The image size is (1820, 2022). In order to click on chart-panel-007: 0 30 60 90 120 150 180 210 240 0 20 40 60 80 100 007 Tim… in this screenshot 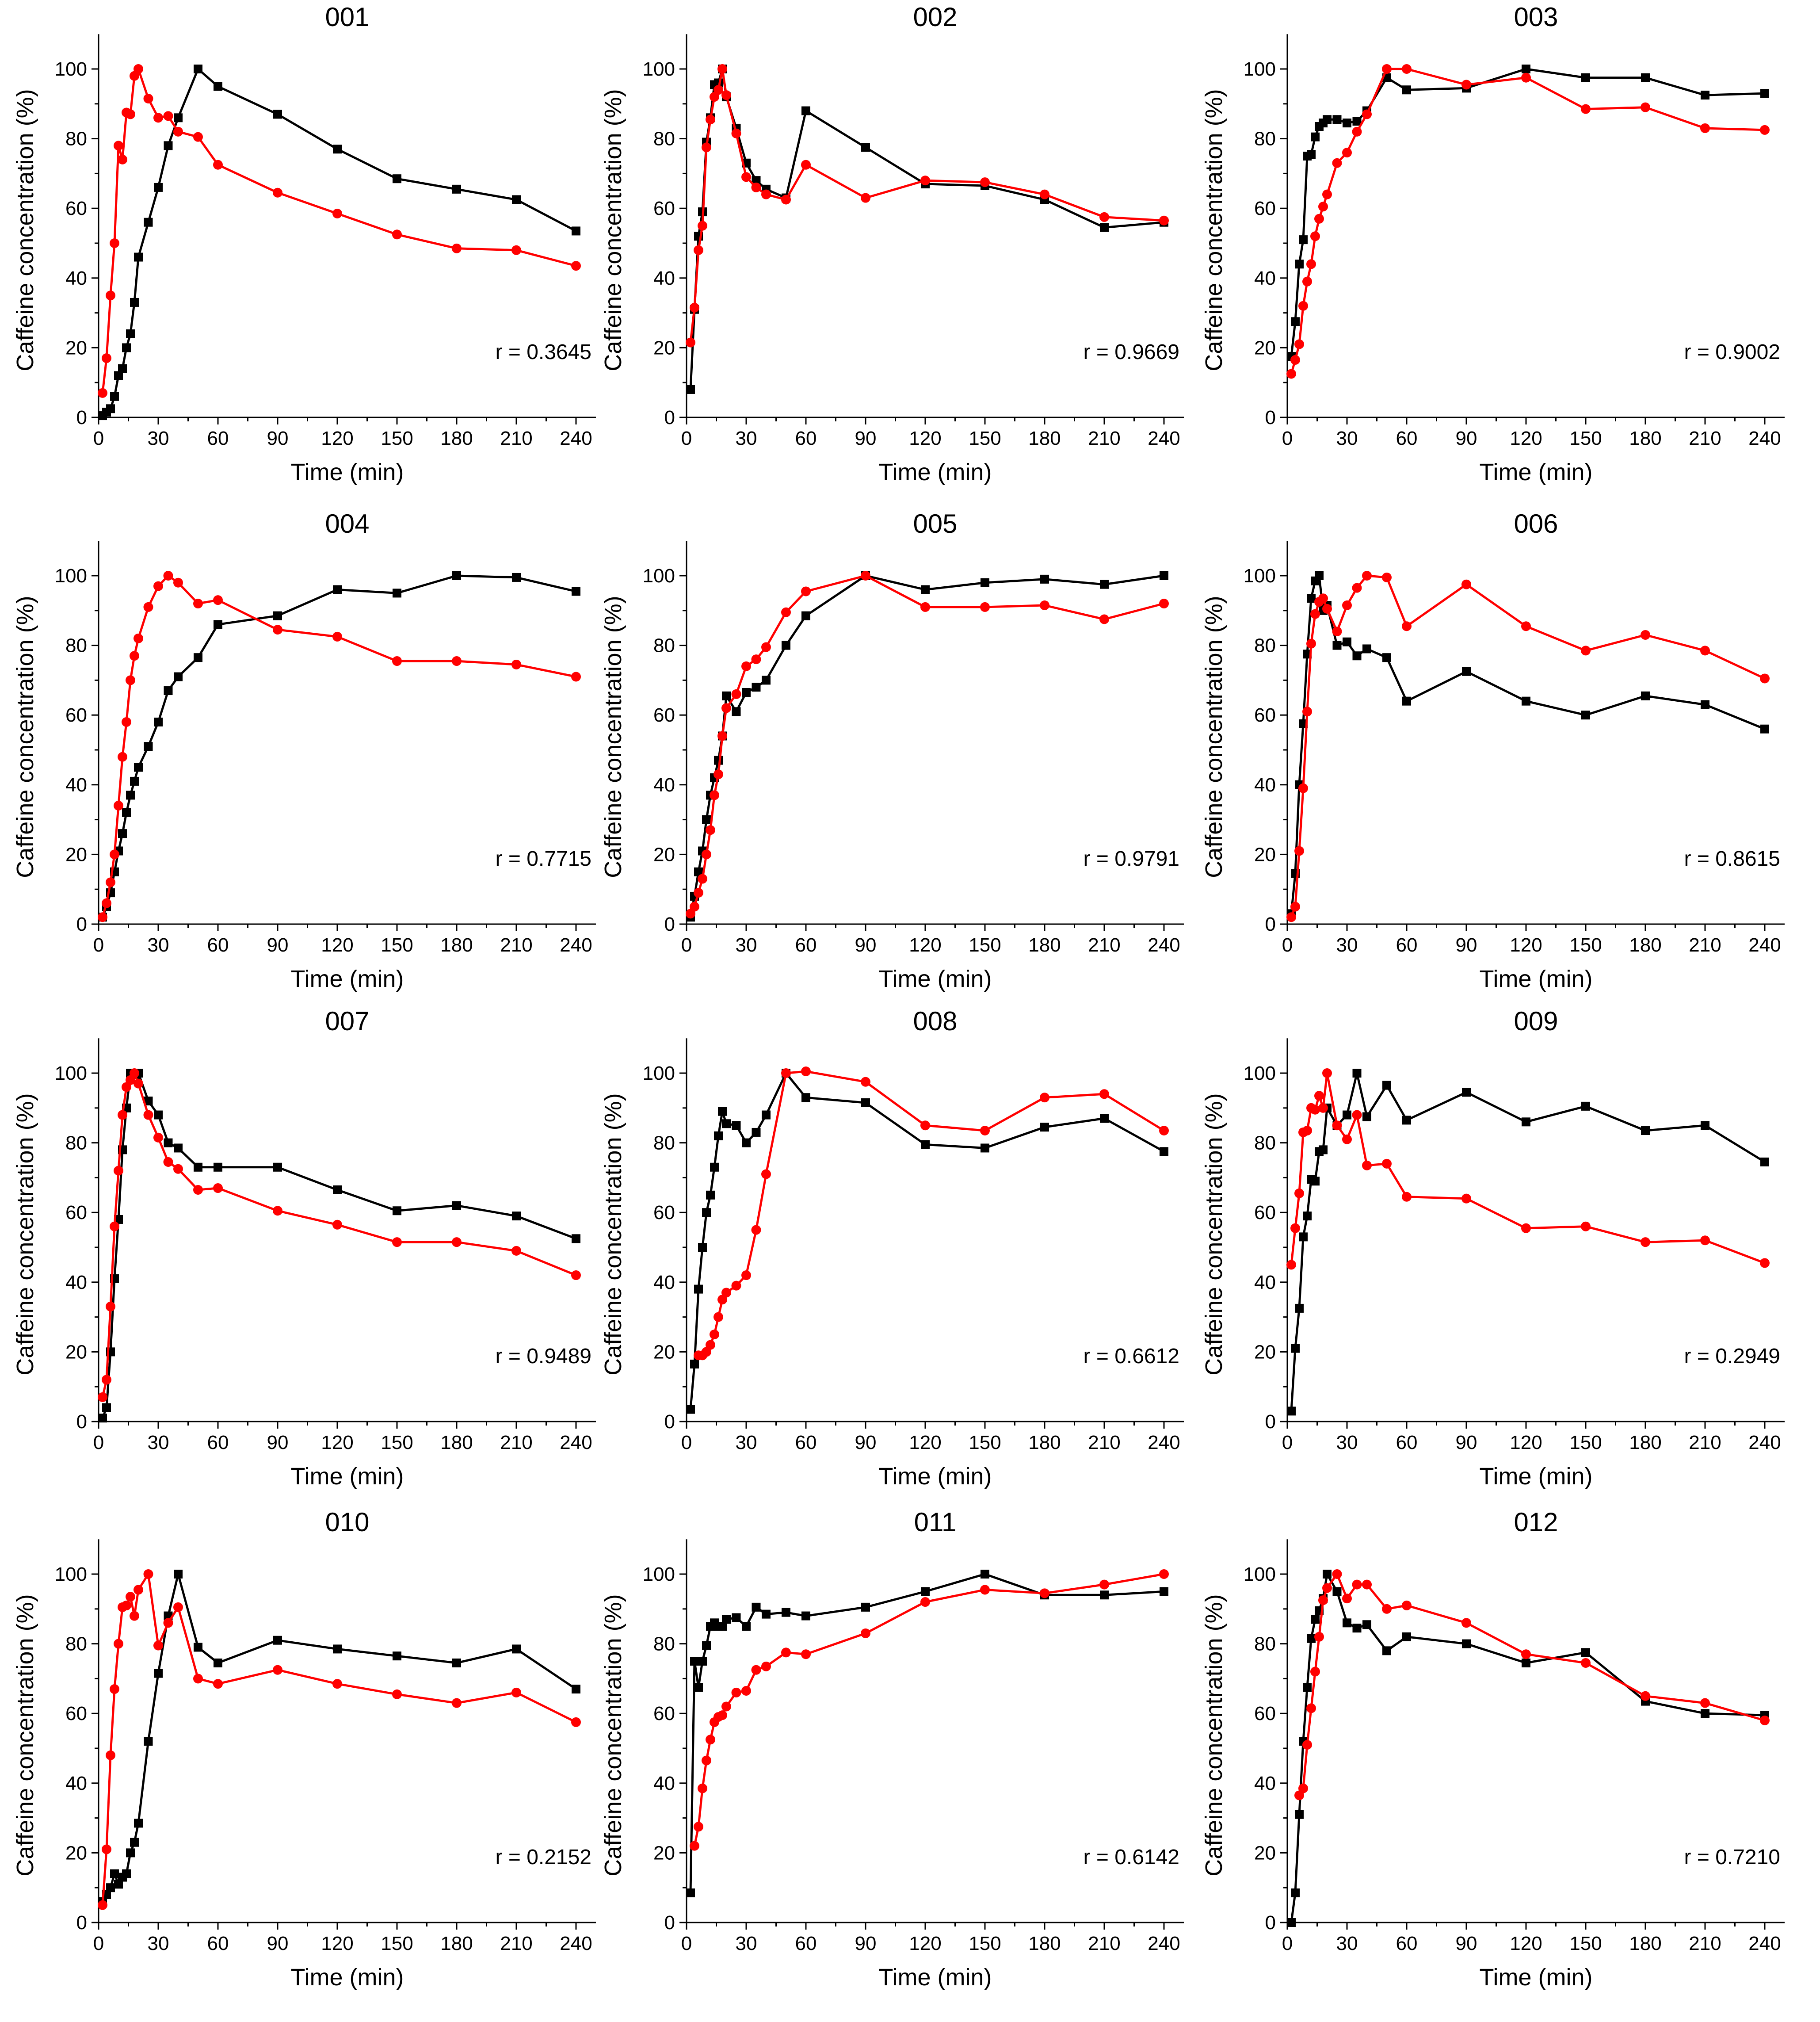, I will do `click(304, 1248)`.